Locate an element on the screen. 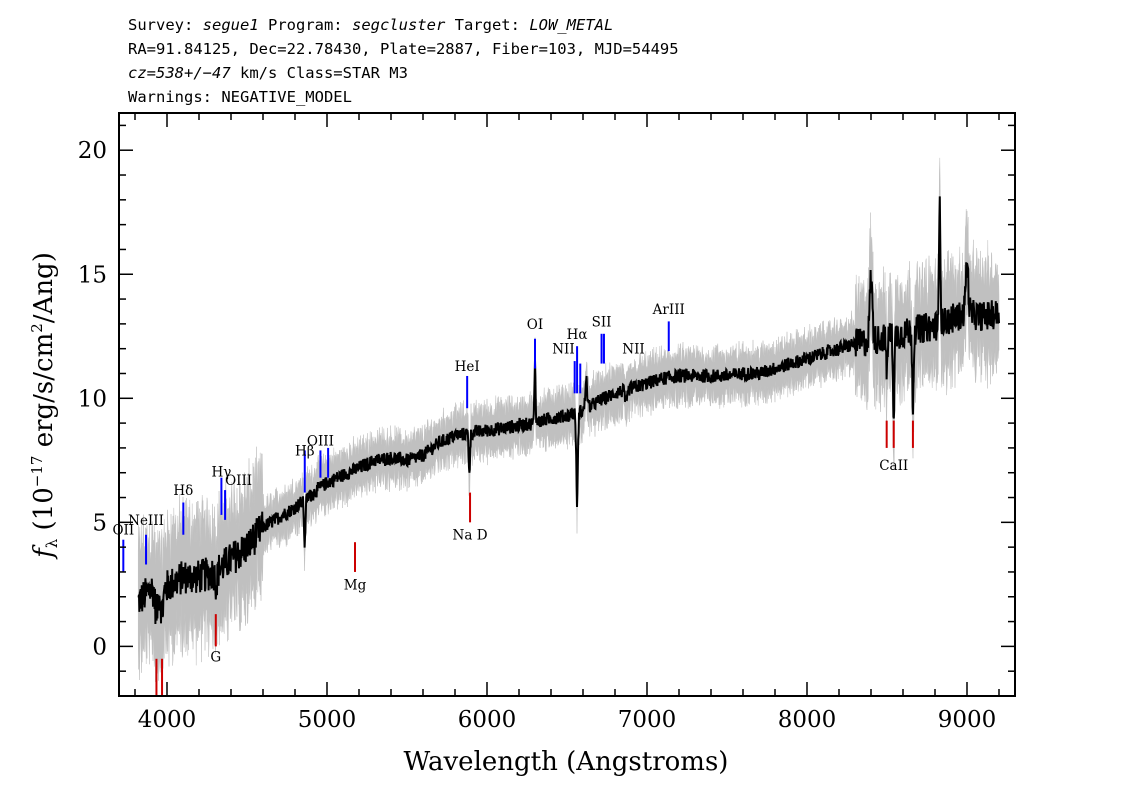  y-tick-label: 5 is located at coordinates (99, 523).